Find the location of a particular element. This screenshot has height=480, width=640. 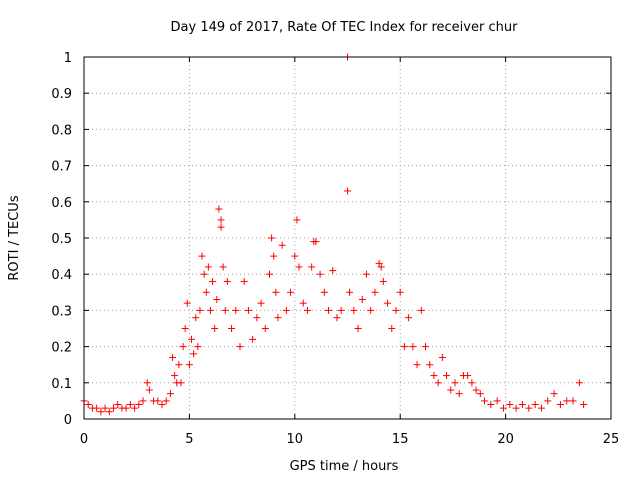

y-tick-label: 0 is located at coordinates (68, 420).